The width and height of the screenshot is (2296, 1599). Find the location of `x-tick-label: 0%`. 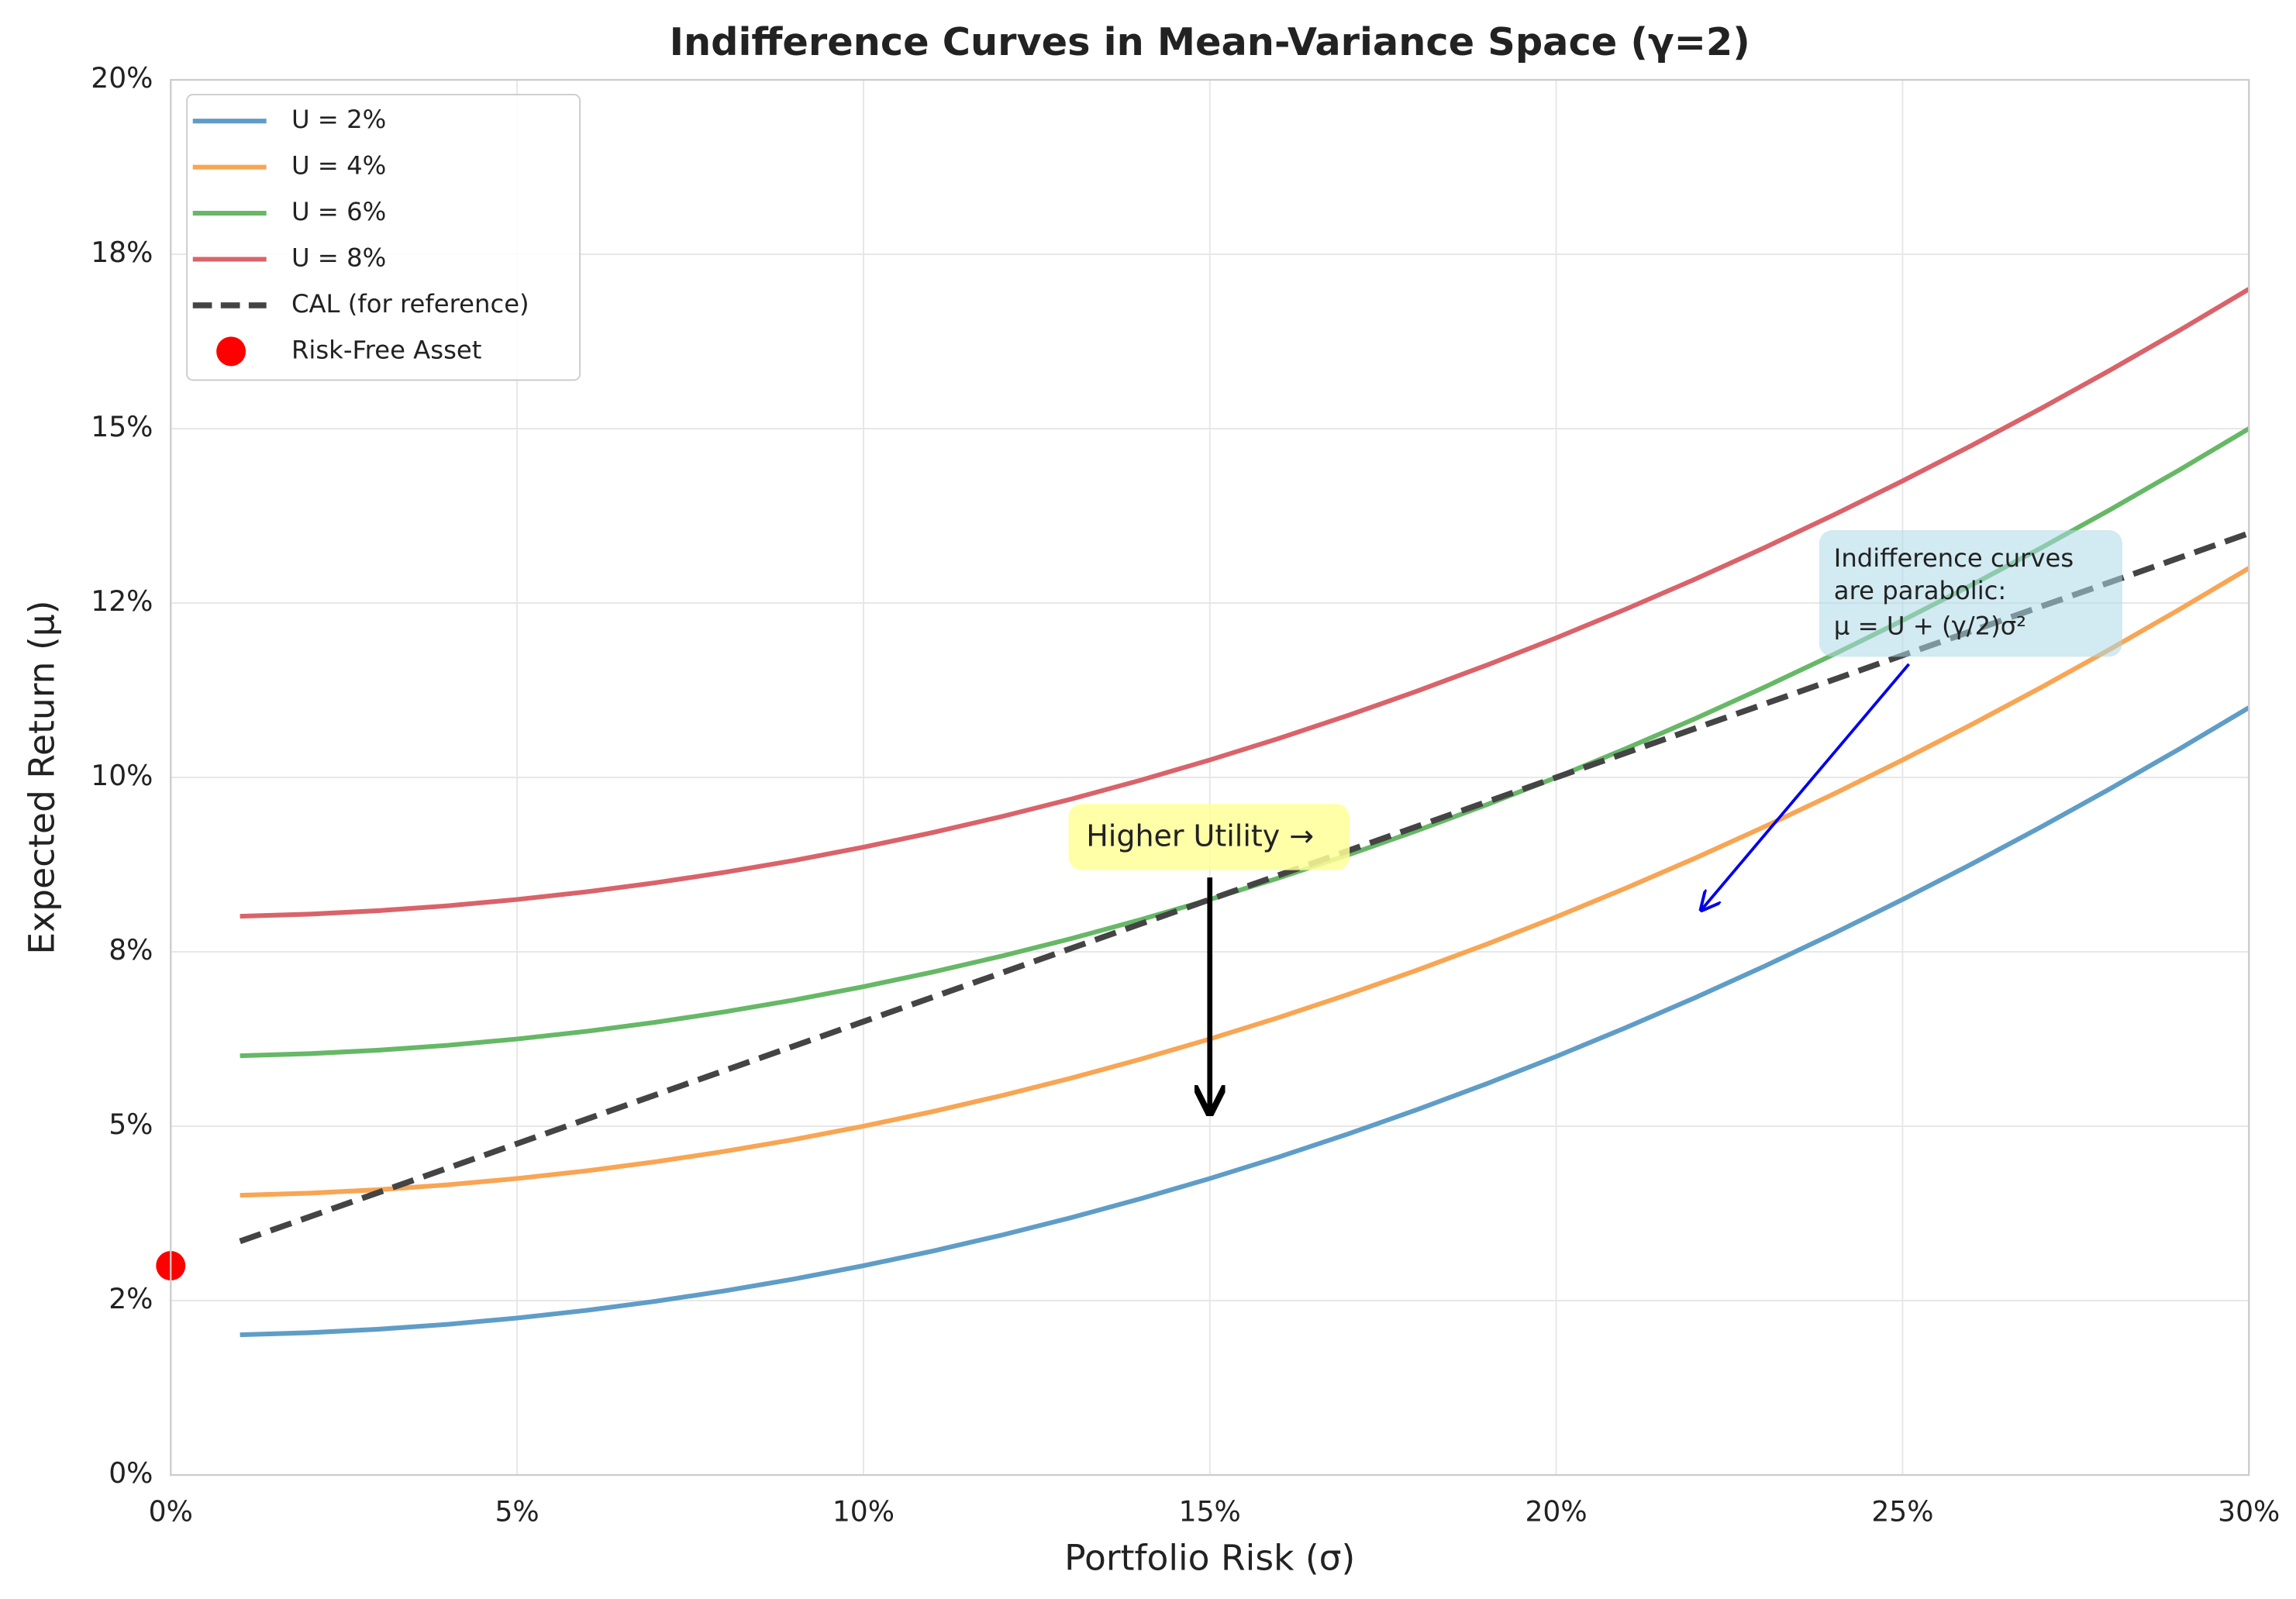

x-tick-label: 0% is located at coordinates (171, 1512).